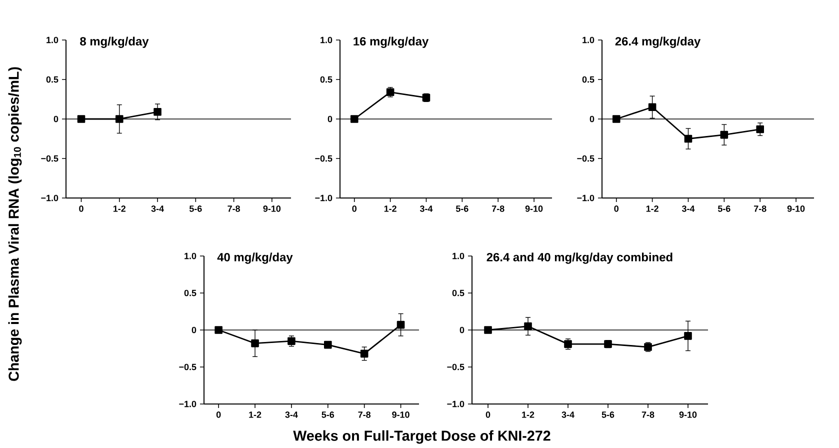 The width and height of the screenshot is (839, 448). What do you see at coordinates (579, 258) in the screenshot?
I see `chart-title: 26.4 and 40 mg/kg/day combined` at bounding box center [579, 258].